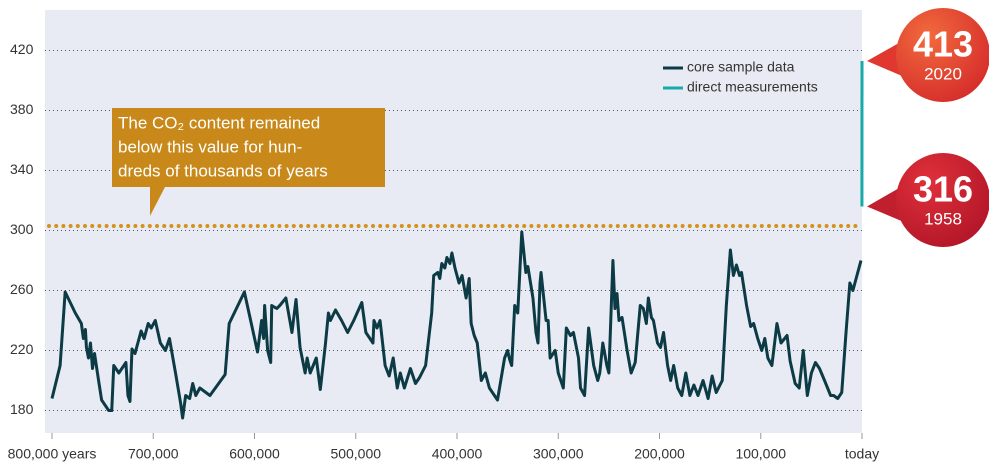  What do you see at coordinates (943, 218) in the screenshot?
I see `bubble-year: 1958` at bounding box center [943, 218].